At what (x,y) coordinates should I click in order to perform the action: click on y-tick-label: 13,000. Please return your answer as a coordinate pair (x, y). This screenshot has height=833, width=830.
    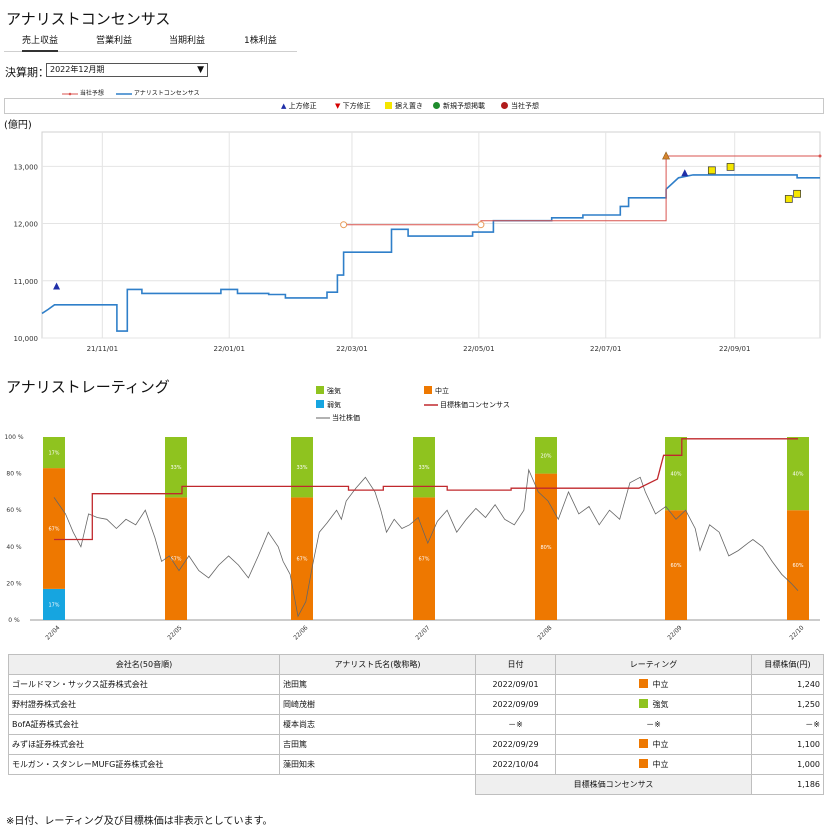
    Looking at the image, I should click on (26, 167).